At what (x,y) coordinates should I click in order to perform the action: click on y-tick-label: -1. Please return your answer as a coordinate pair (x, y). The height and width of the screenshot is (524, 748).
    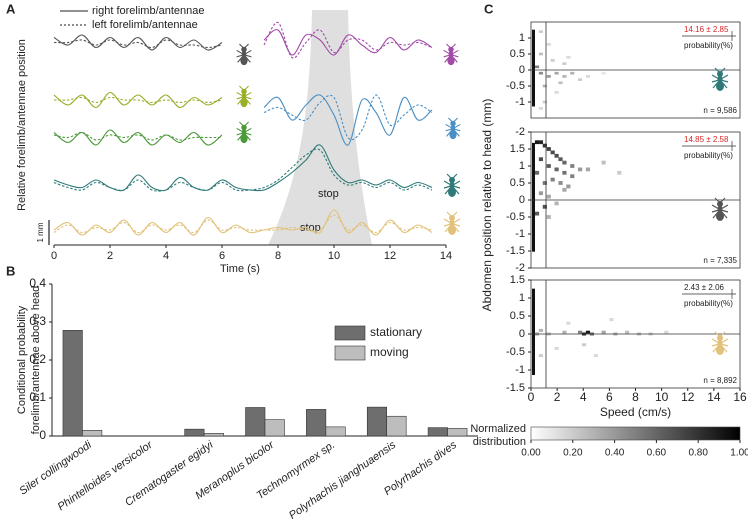
    Looking at the image, I should click on (520, 234).